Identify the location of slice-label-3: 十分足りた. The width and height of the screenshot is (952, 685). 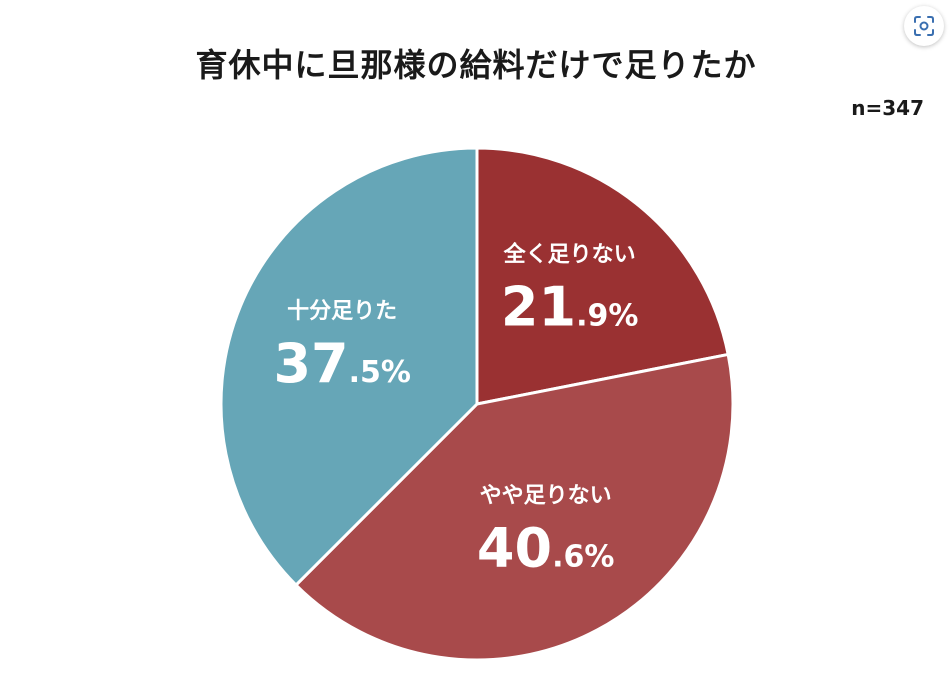
(342, 311).